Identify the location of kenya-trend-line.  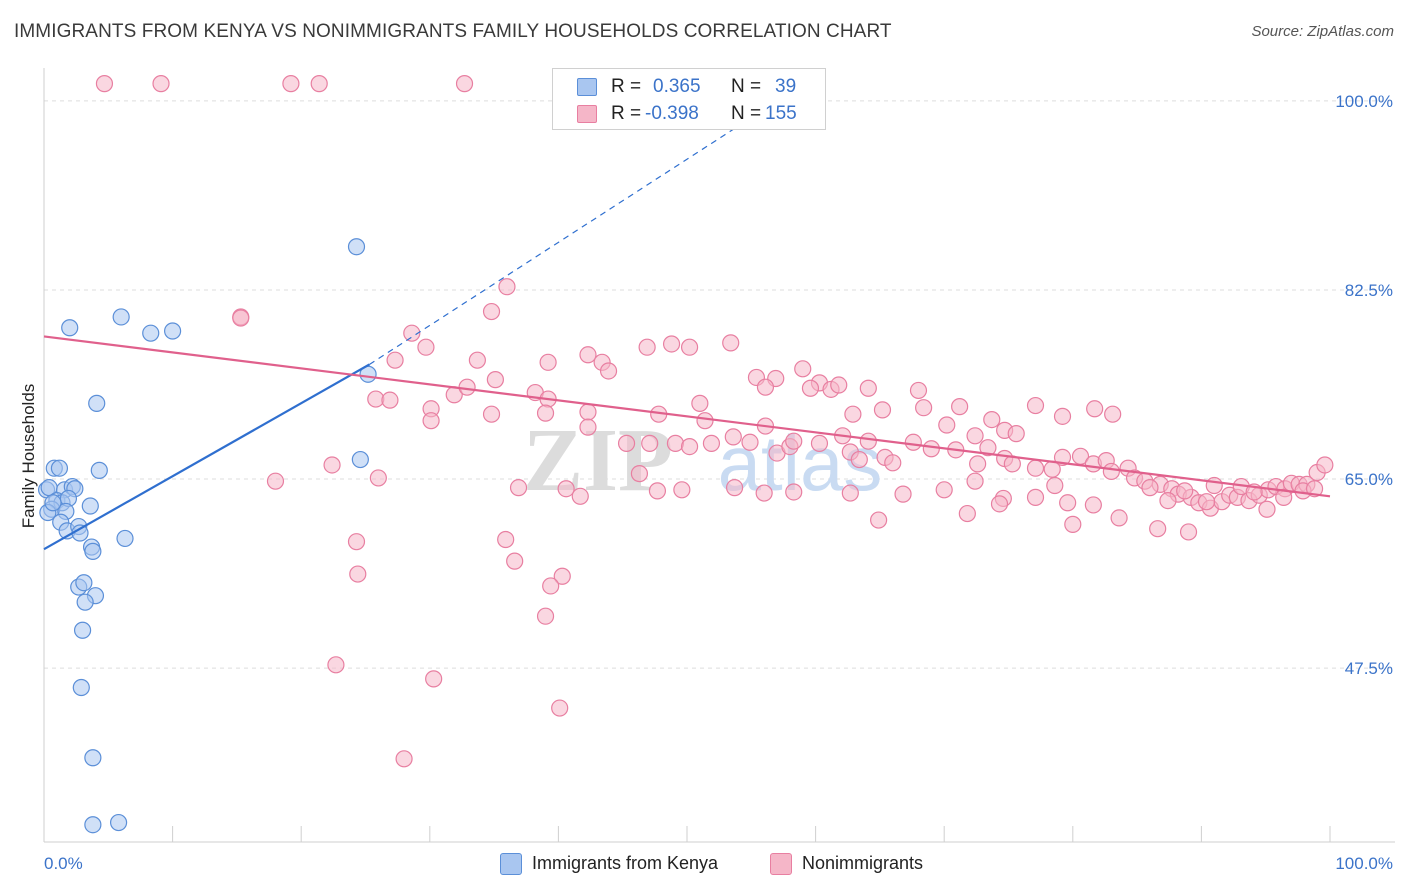
(206, 457).